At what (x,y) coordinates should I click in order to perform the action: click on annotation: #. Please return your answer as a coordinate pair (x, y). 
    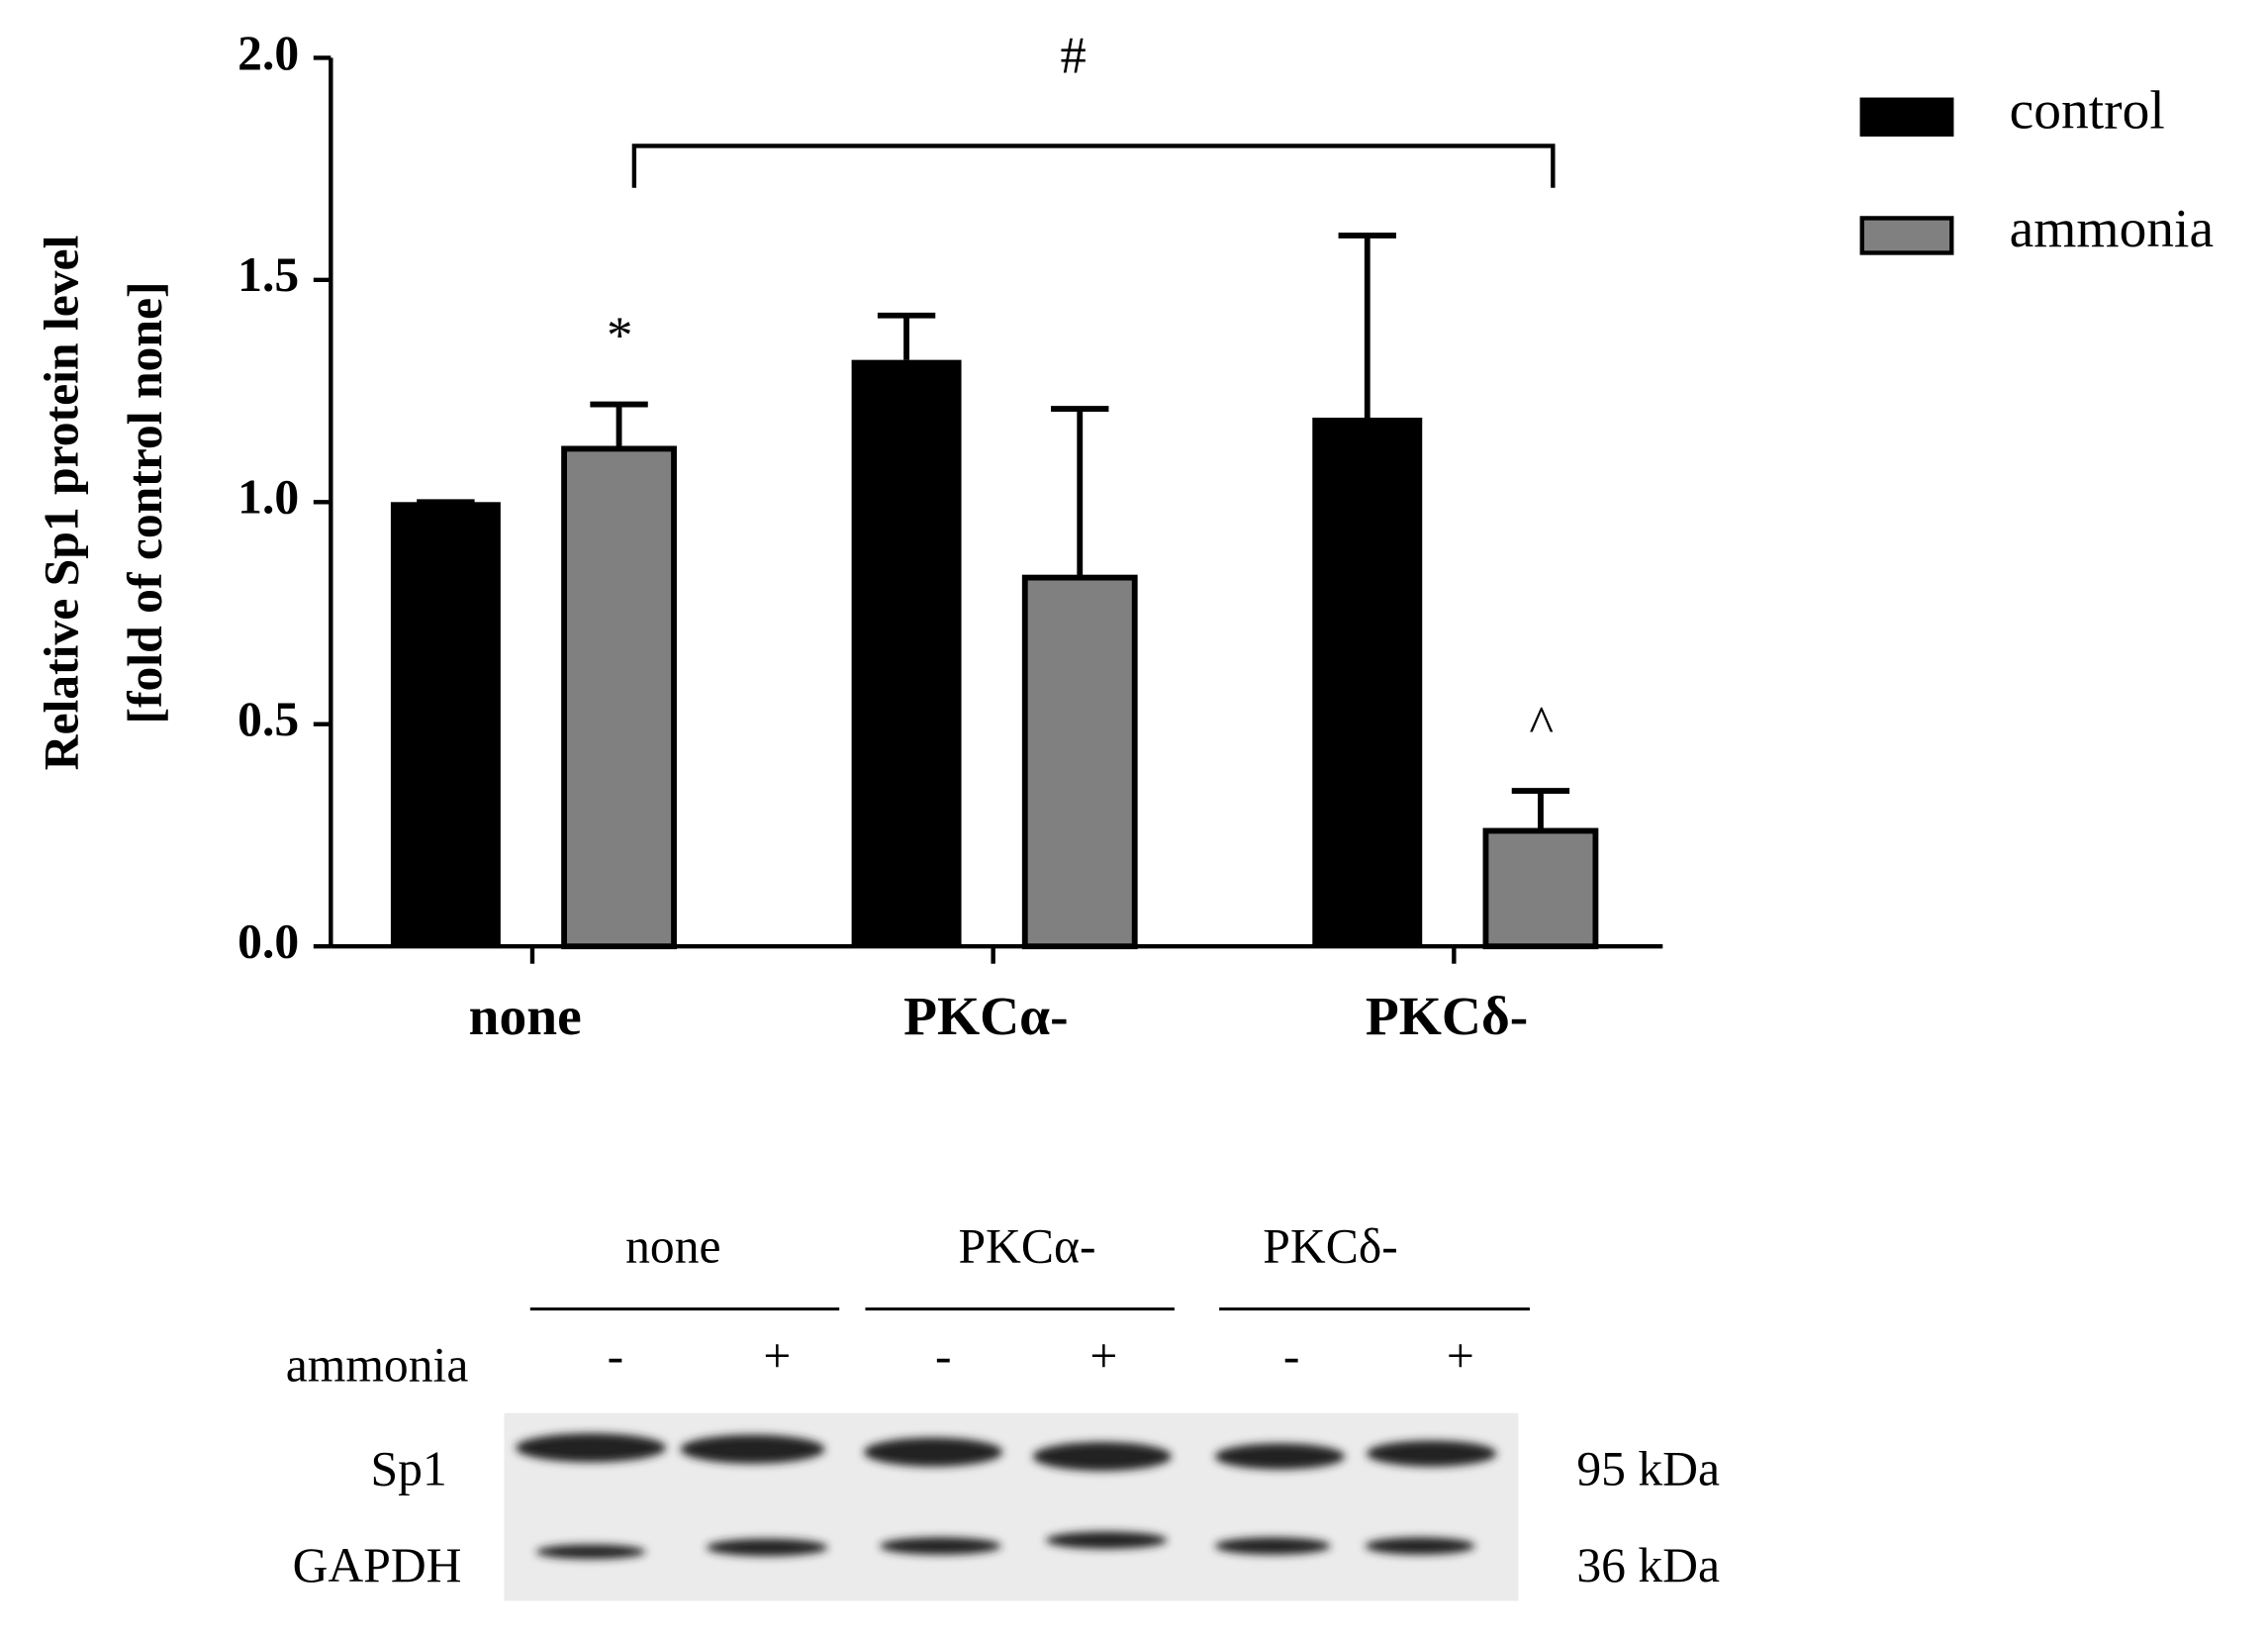
    Looking at the image, I should click on (1074, 55).